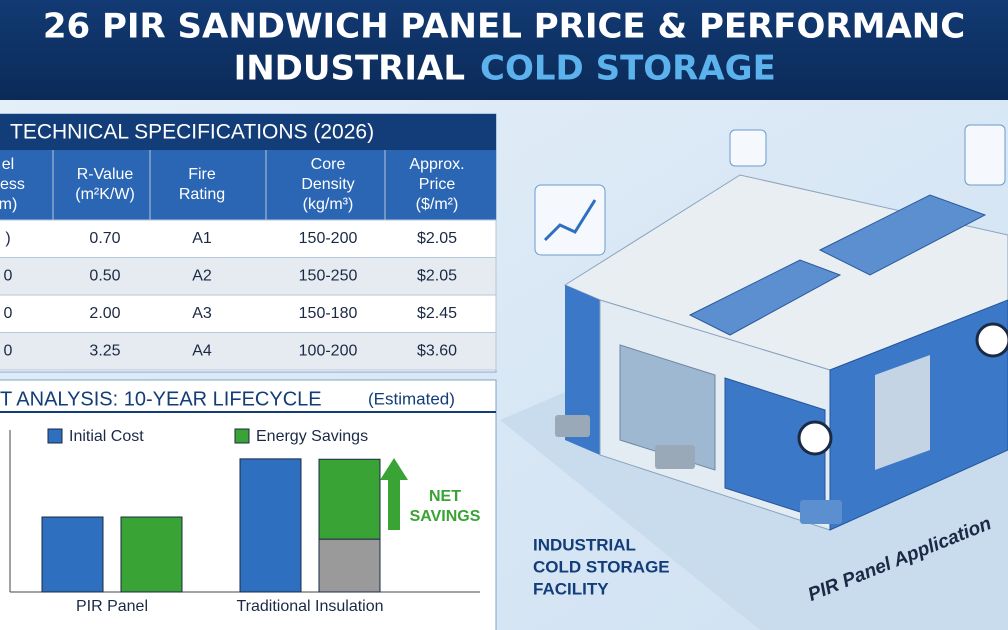 The width and height of the screenshot is (1008, 630). Describe the element at coordinates (765, 297) in the screenshot. I see `skylight` at that location.